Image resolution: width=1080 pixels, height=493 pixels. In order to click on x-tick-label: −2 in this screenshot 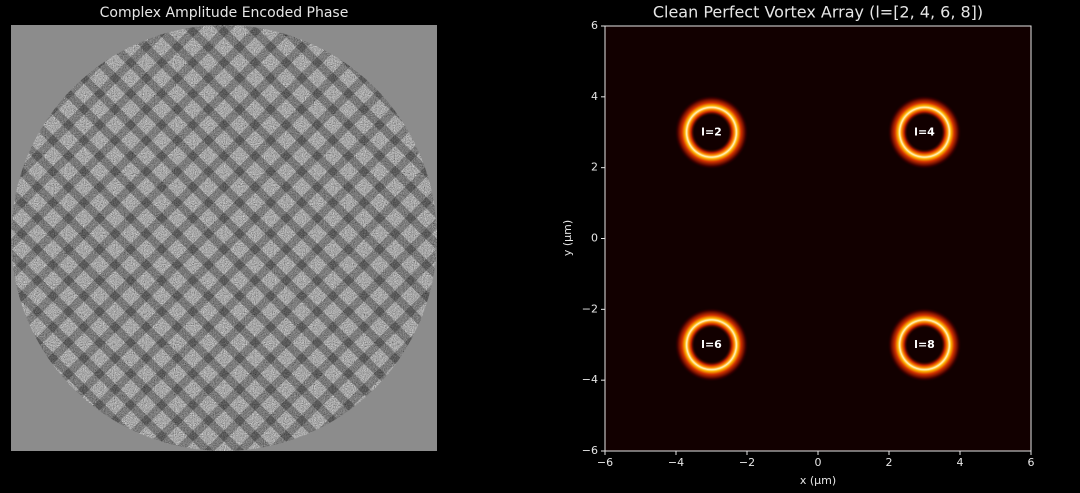, I will do `click(747, 462)`.